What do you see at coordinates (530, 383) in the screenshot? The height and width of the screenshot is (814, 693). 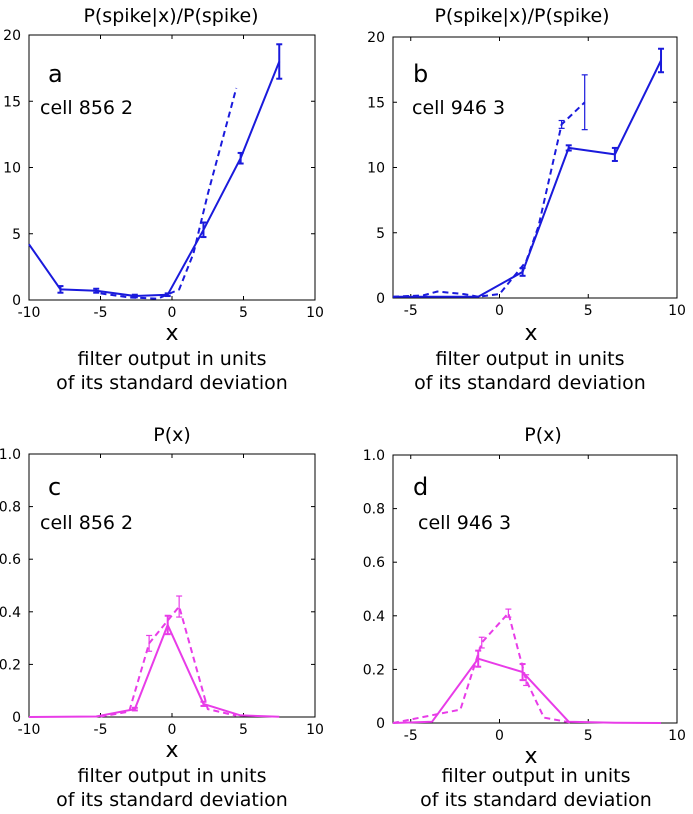 I see `panel-b-caption-2: of its standard deviation` at bounding box center [530, 383].